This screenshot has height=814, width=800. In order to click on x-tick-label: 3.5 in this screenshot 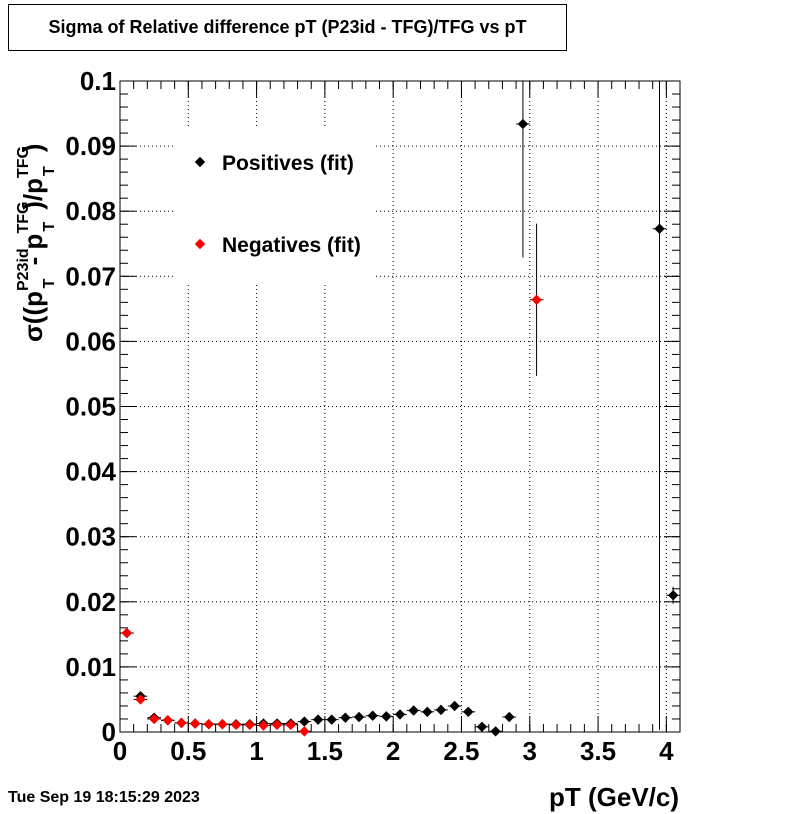, I will do `click(598, 751)`.